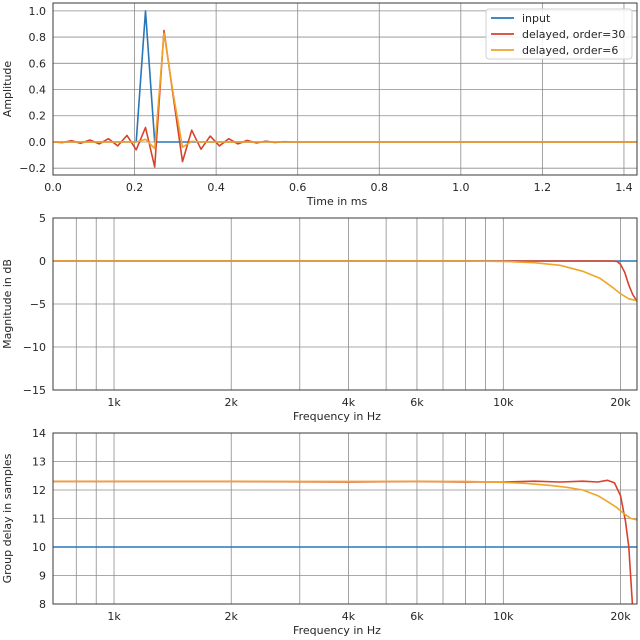 This screenshot has height=640, width=640. Describe the element at coordinates (7, 304) in the screenshot. I see `y-axis-label: Magnitude in dB` at that location.